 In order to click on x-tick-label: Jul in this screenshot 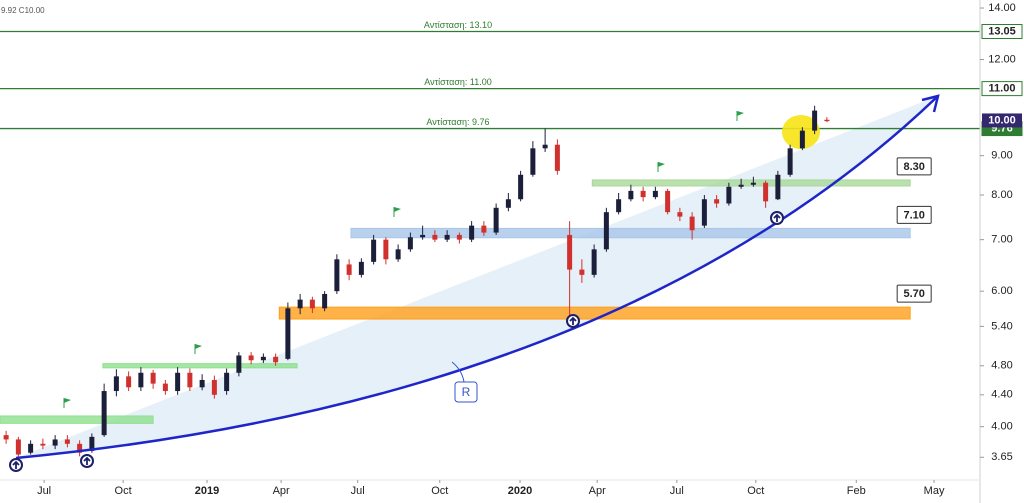, I will do `click(358, 491)`.